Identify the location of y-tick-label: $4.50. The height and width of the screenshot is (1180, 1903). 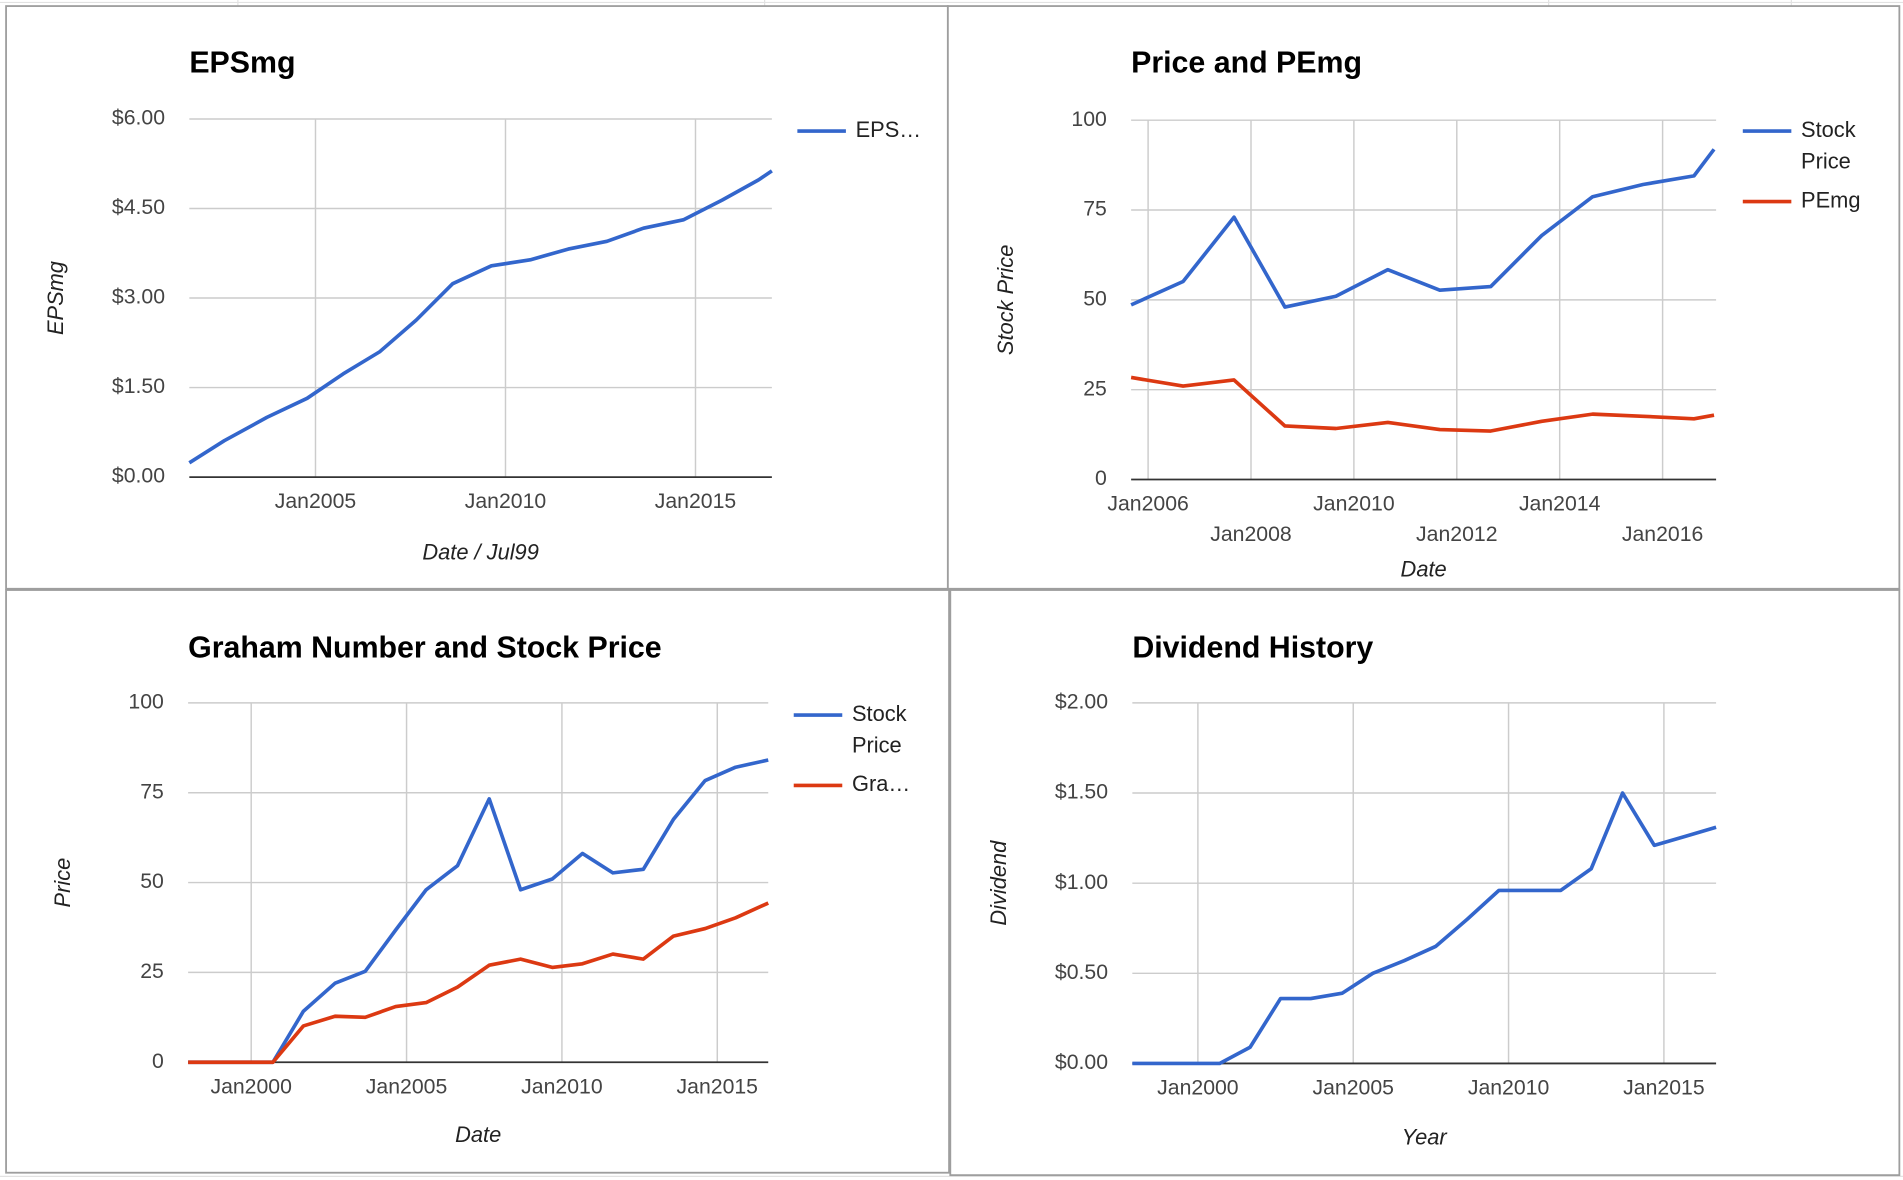
(138, 207).